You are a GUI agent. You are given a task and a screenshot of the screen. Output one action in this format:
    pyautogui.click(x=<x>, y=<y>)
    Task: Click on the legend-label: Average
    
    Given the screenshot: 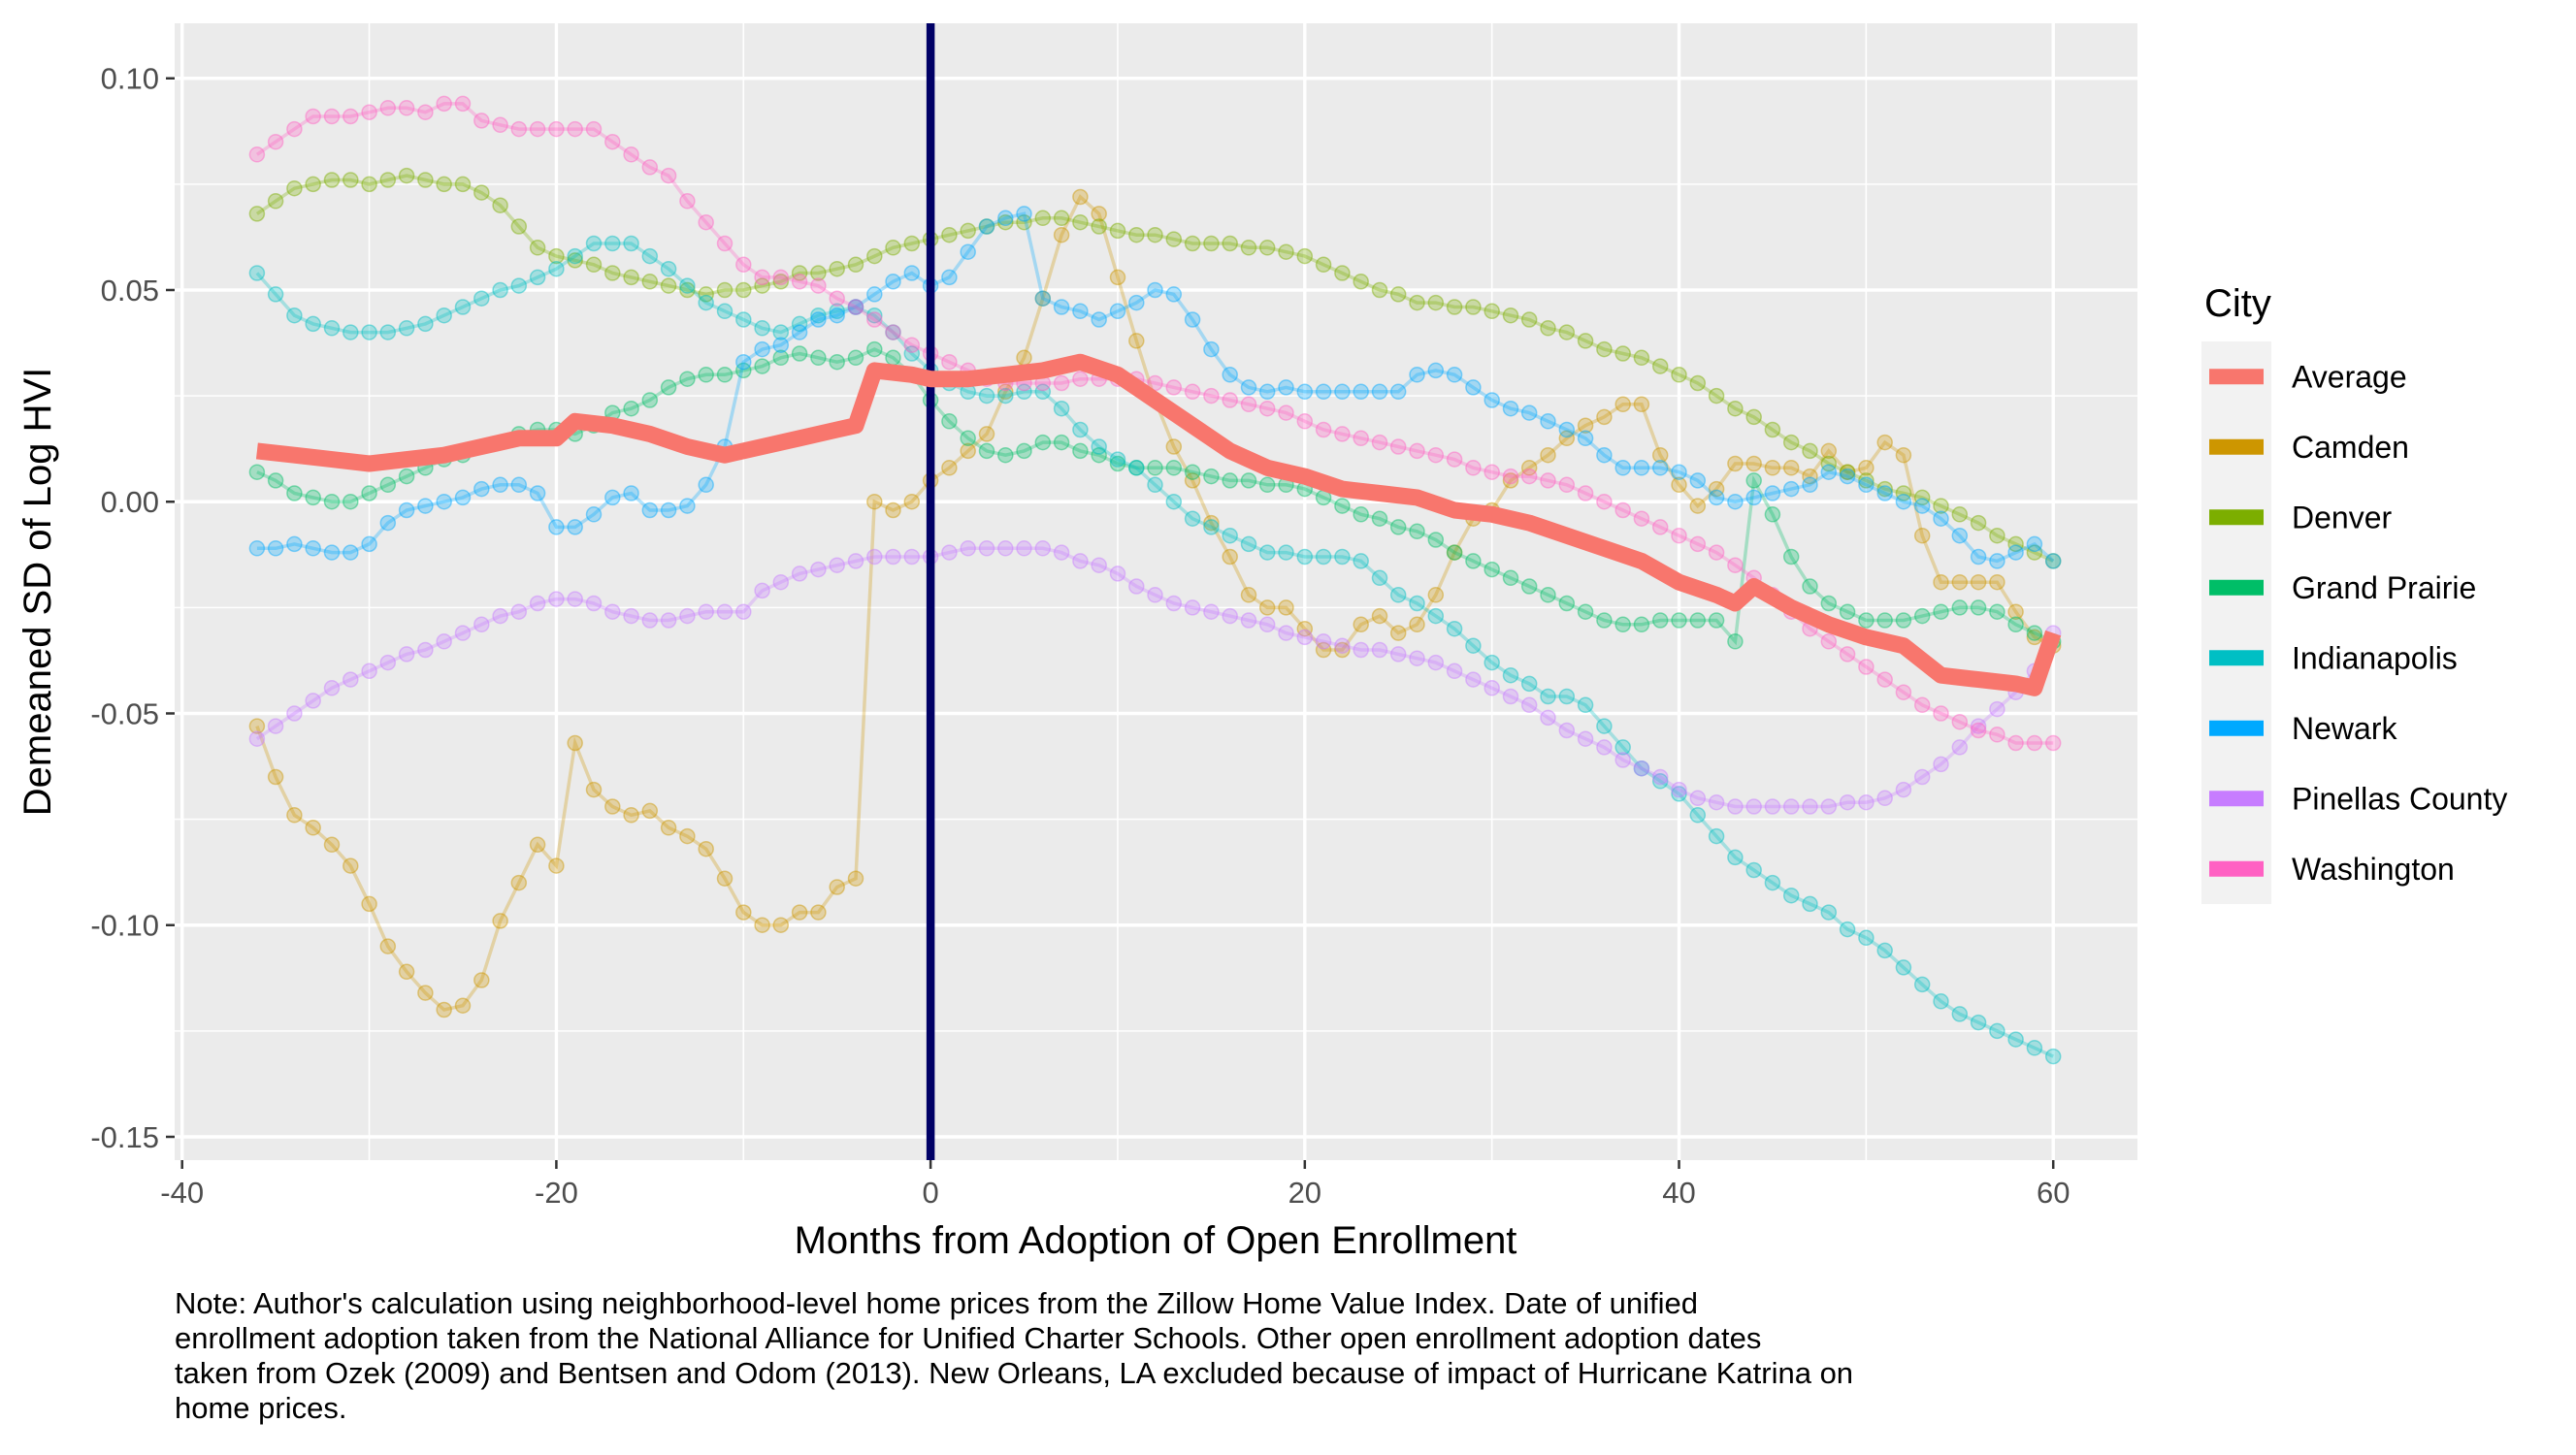 What is the action you would take?
    pyautogui.click(x=2349, y=376)
    